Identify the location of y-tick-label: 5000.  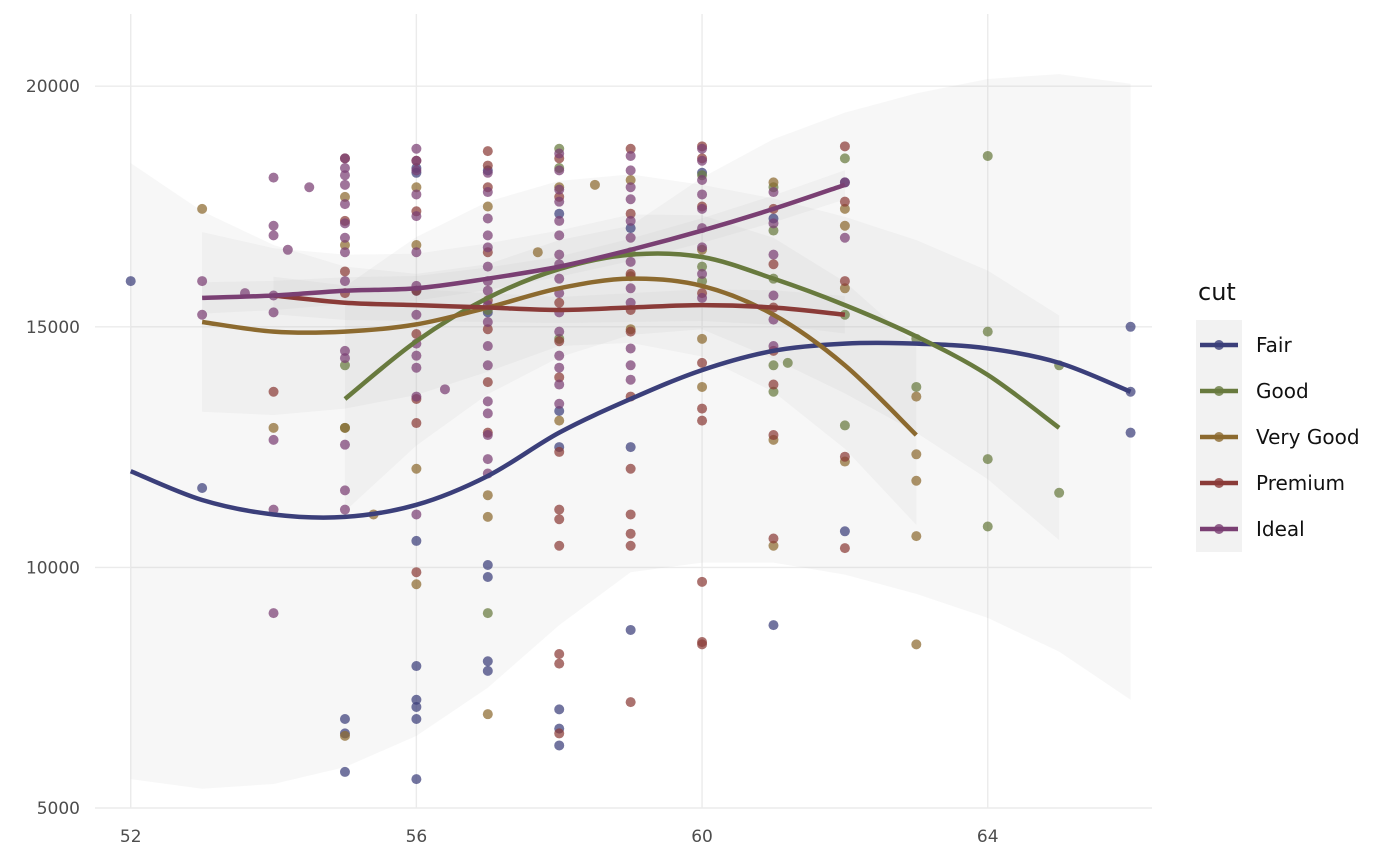
(58, 809).